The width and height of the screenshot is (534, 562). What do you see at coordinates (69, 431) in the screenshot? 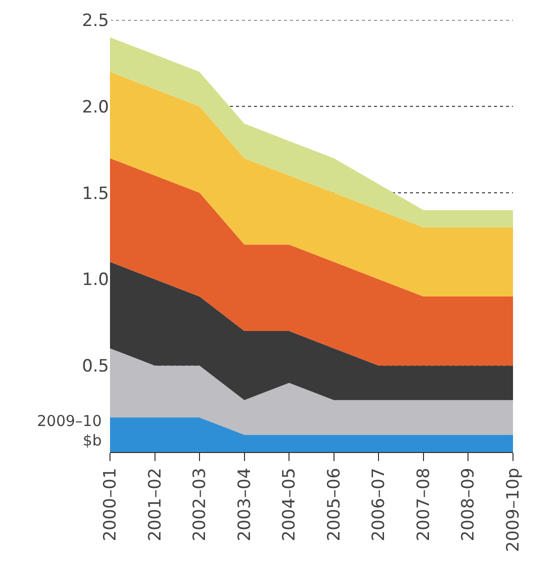
I see `y-axis-title: 2009–10 $b` at bounding box center [69, 431].